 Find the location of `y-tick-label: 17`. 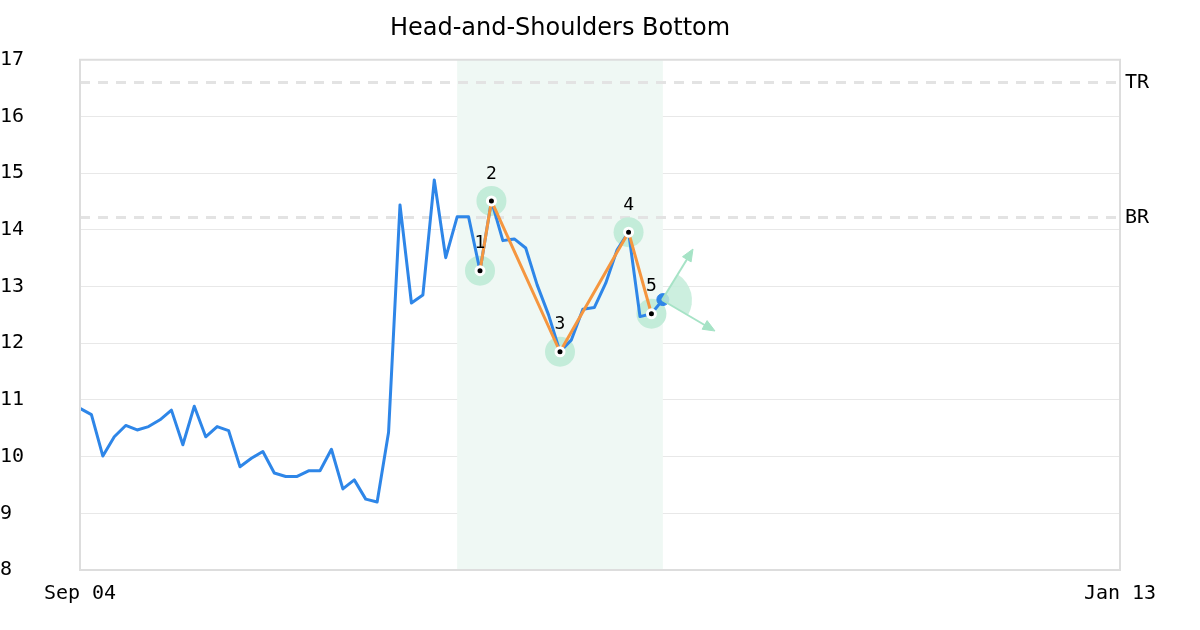

y-tick-label: 17 is located at coordinates (12, 58).